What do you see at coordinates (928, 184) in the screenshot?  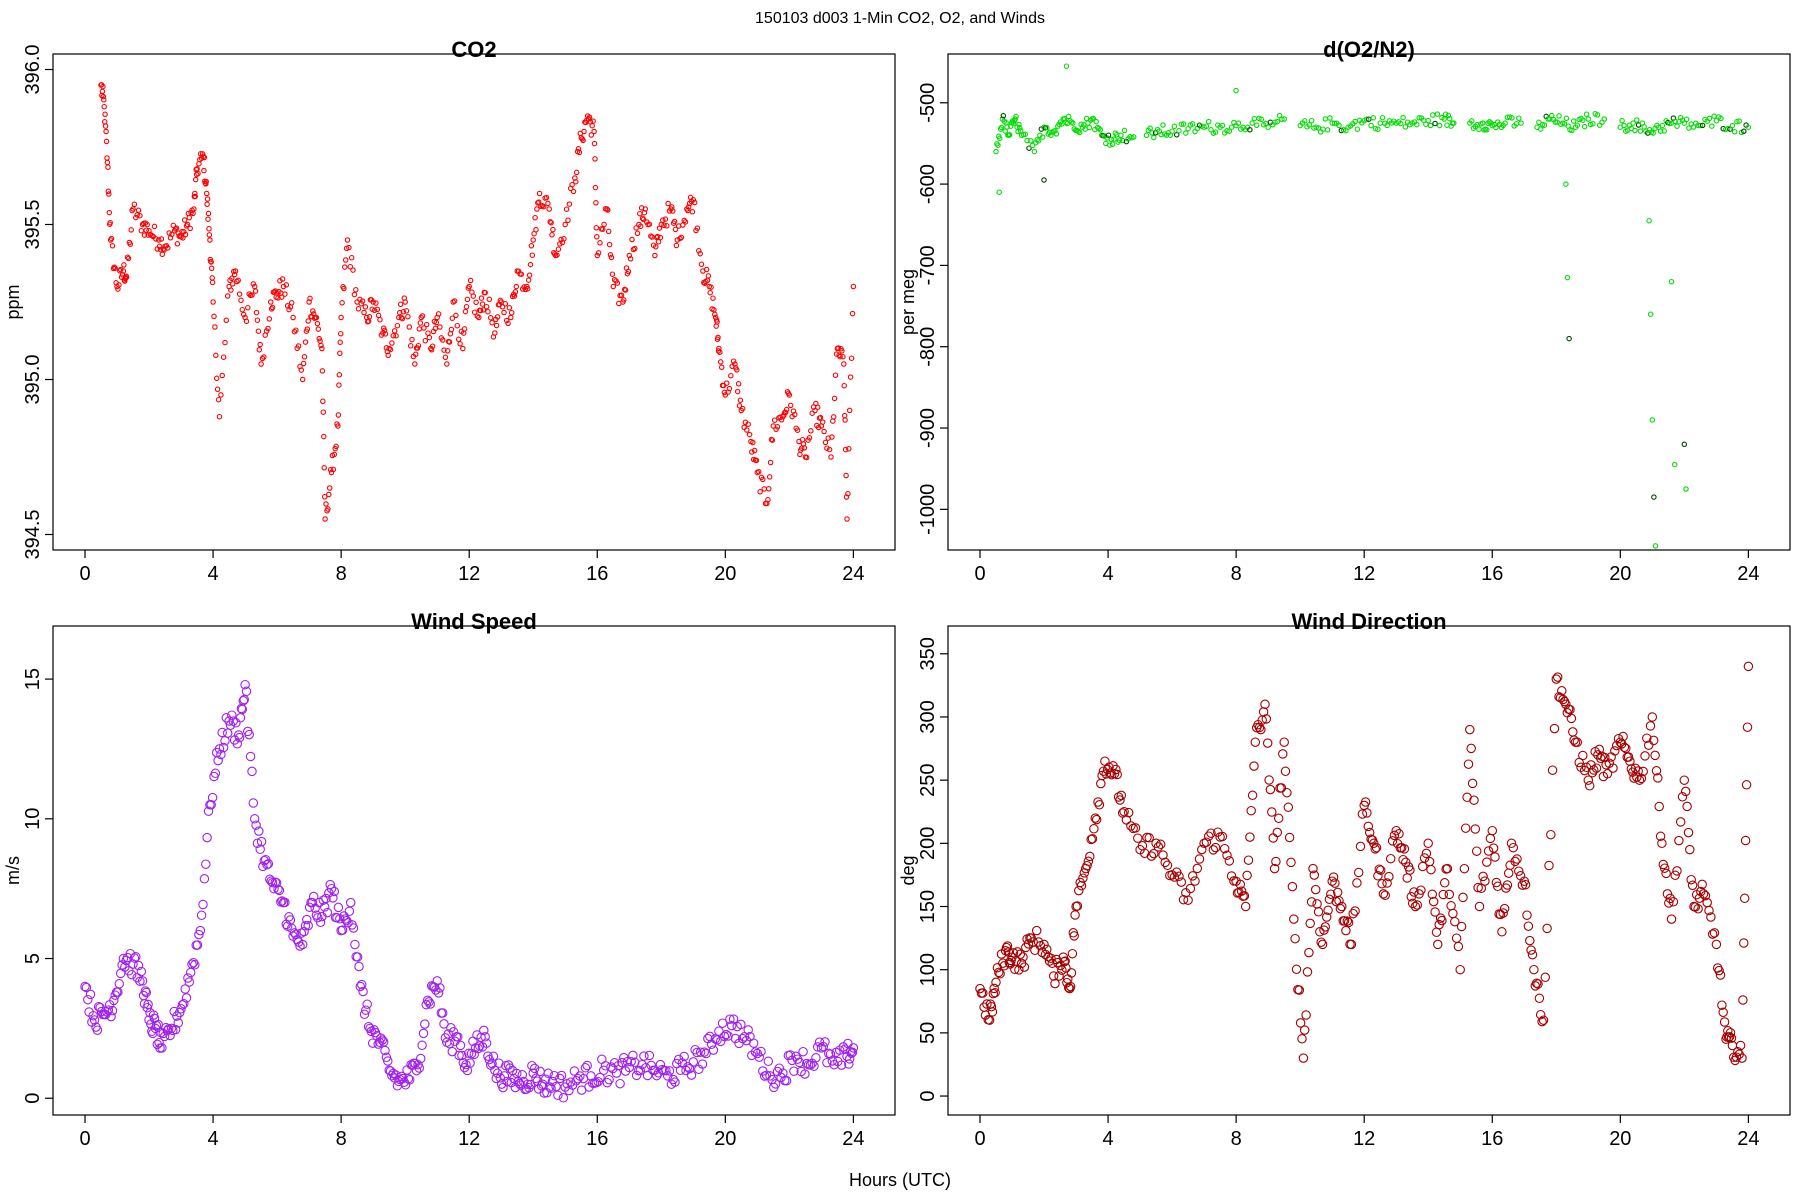 I see `o2-ytick-label: -600` at bounding box center [928, 184].